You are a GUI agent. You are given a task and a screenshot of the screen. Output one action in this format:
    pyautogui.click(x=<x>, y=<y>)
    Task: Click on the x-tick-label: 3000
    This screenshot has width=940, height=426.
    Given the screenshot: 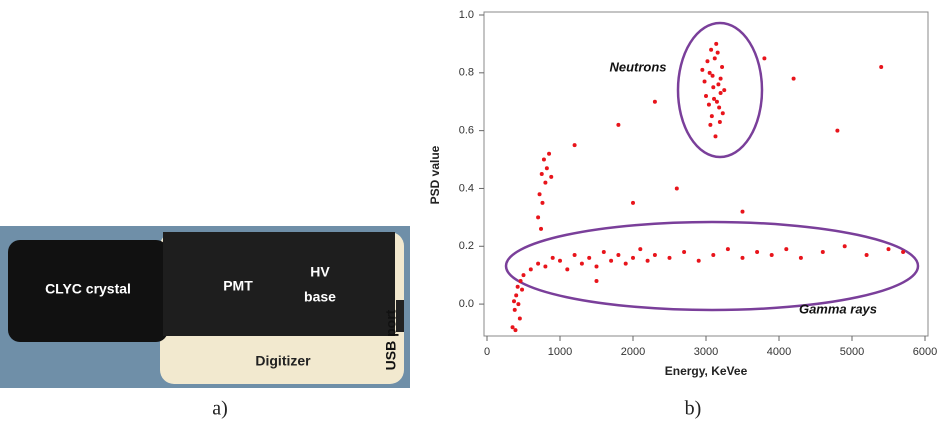 What is the action you would take?
    pyautogui.click(x=706, y=352)
    